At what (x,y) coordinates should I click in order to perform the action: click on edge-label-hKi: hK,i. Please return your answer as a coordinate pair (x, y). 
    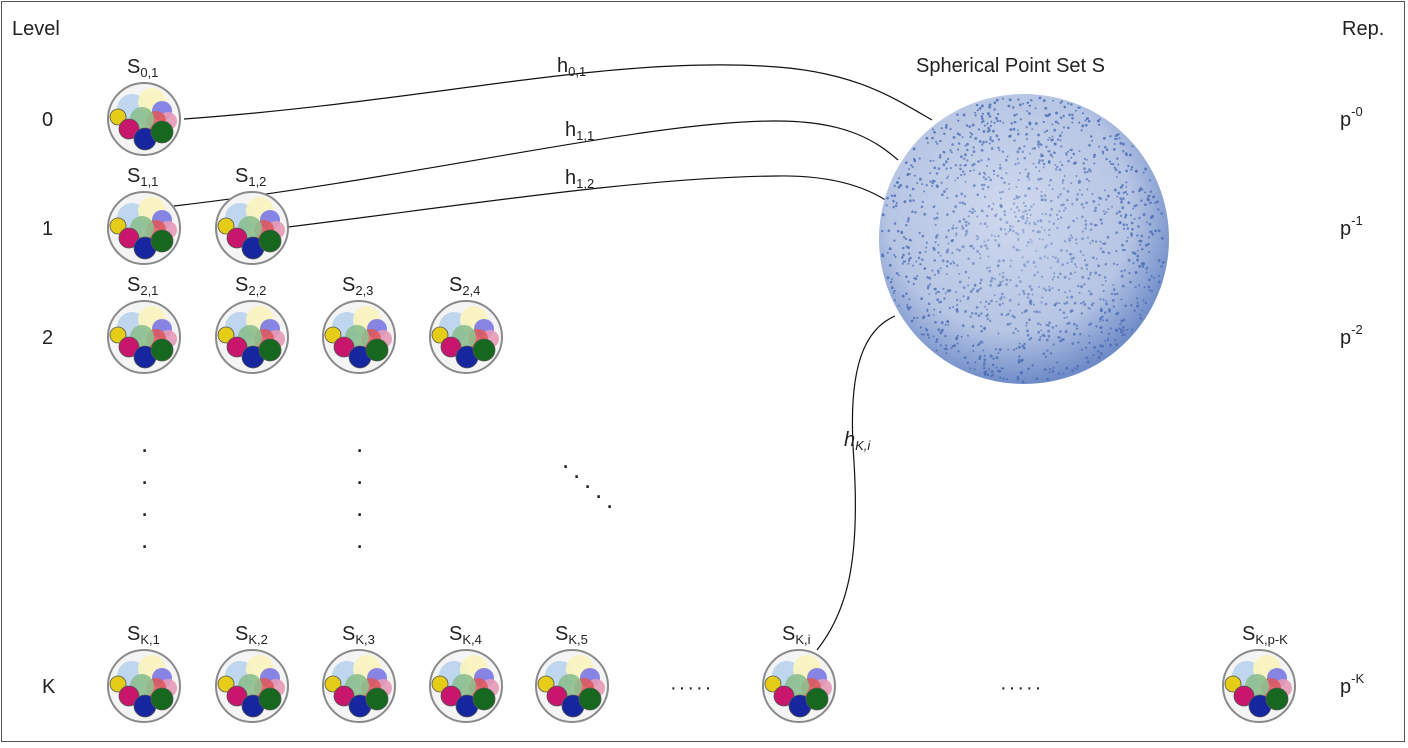
    Looking at the image, I should click on (857, 441).